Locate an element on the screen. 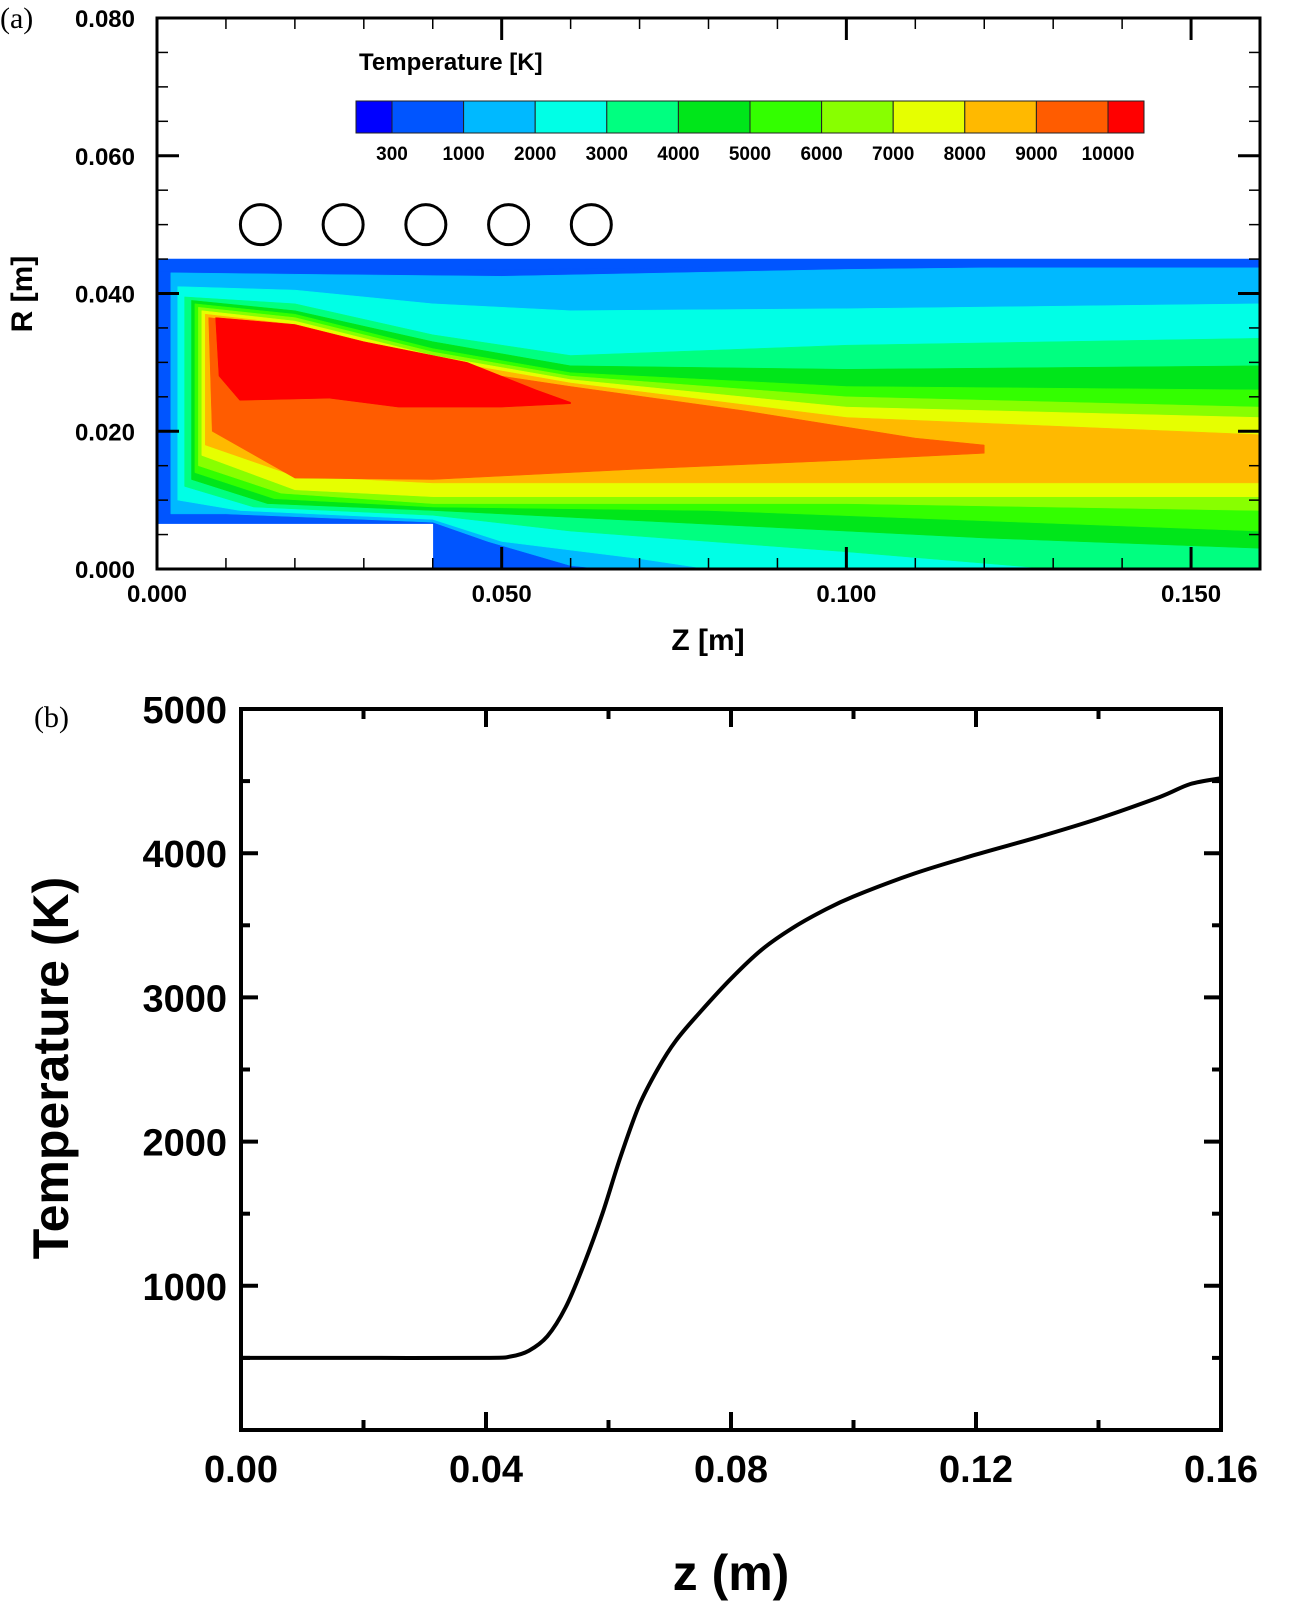 The width and height of the screenshot is (1291, 1601). panel-b-label: (b) is located at coordinates (51, 717).